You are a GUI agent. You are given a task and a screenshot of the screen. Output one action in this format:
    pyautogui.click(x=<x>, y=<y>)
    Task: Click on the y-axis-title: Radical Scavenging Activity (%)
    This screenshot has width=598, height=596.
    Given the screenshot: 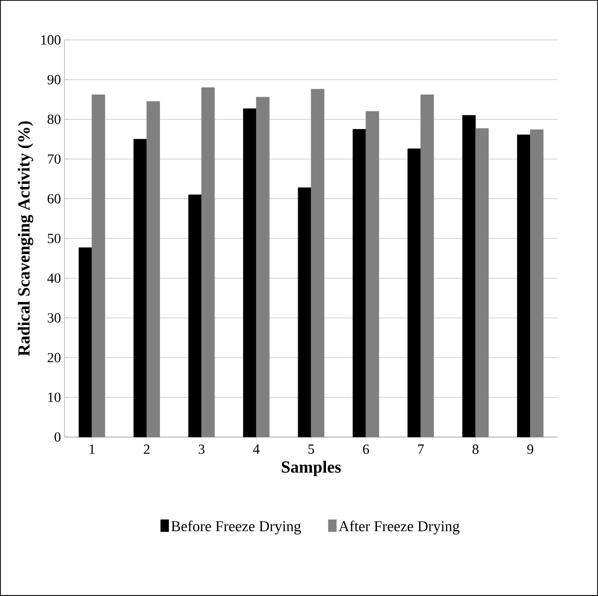 What is the action you would take?
    pyautogui.click(x=26, y=238)
    